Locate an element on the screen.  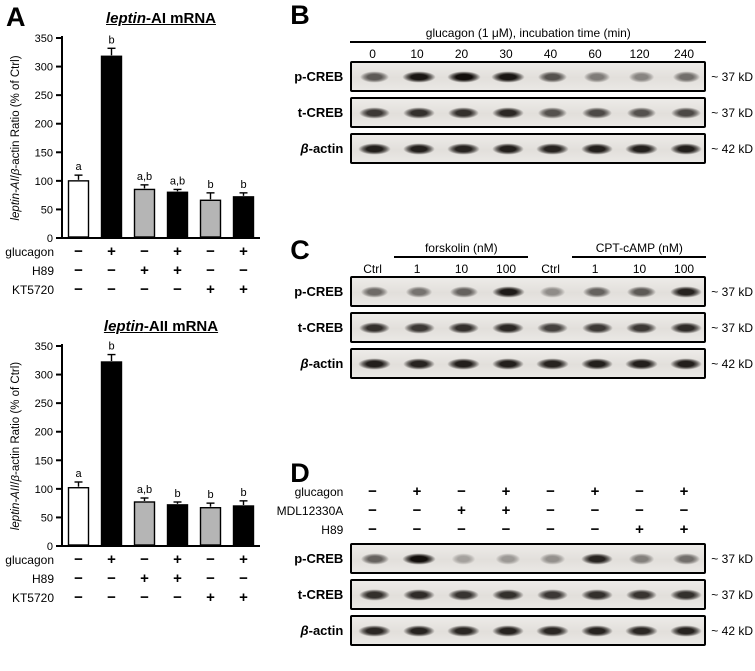
significance-label: a is located at coordinates (78, 474).